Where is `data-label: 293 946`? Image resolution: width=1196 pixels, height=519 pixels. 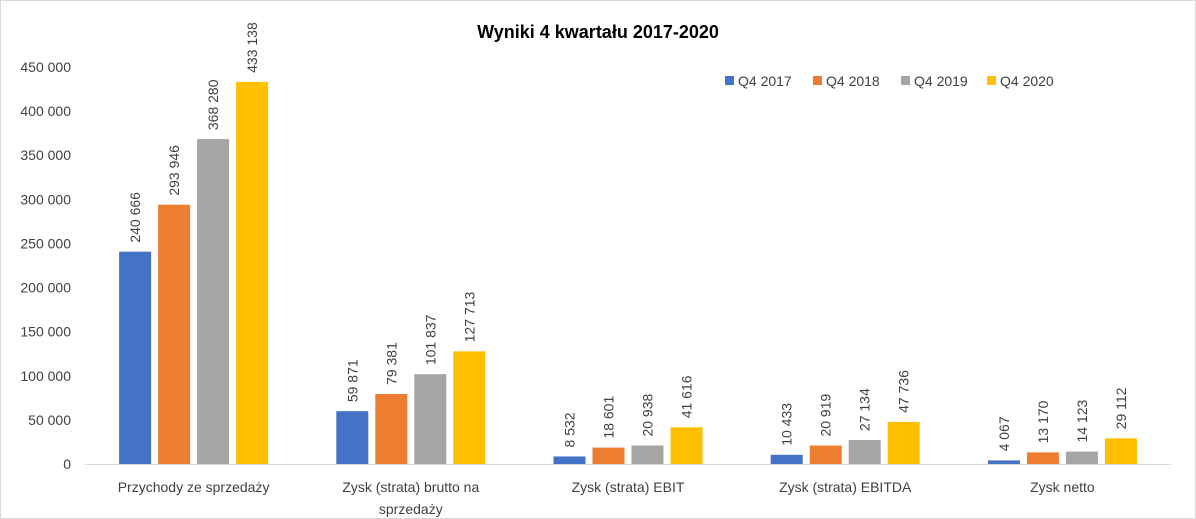
data-label: 293 946 is located at coordinates (174, 170).